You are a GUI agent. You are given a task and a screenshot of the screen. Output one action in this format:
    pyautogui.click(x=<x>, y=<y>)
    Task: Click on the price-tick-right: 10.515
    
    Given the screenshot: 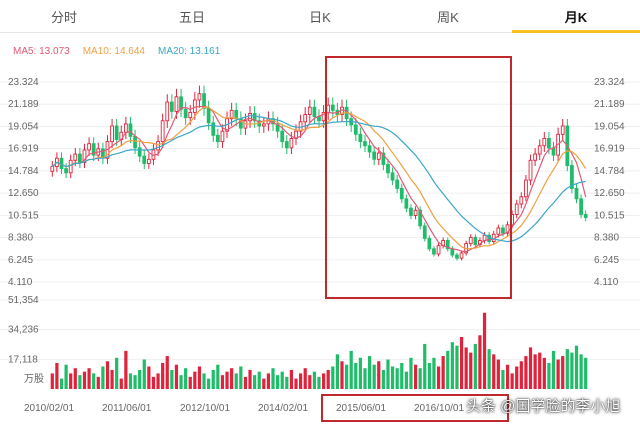 What is the action you would take?
    pyautogui.click(x=609, y=215)
    